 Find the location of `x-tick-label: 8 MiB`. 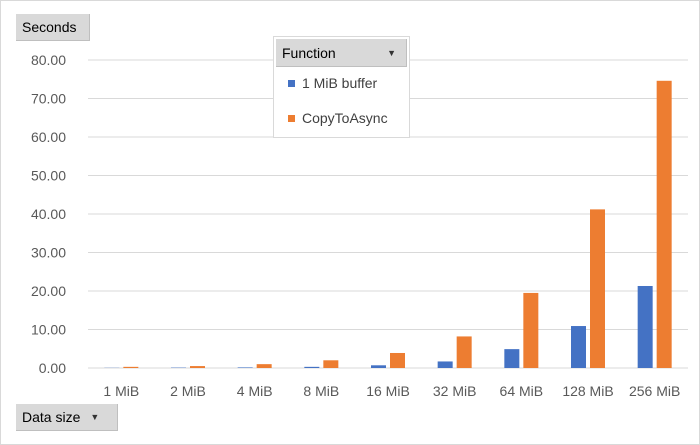

x-tick-label: 8 MiB is located at coordinates (321, 391).